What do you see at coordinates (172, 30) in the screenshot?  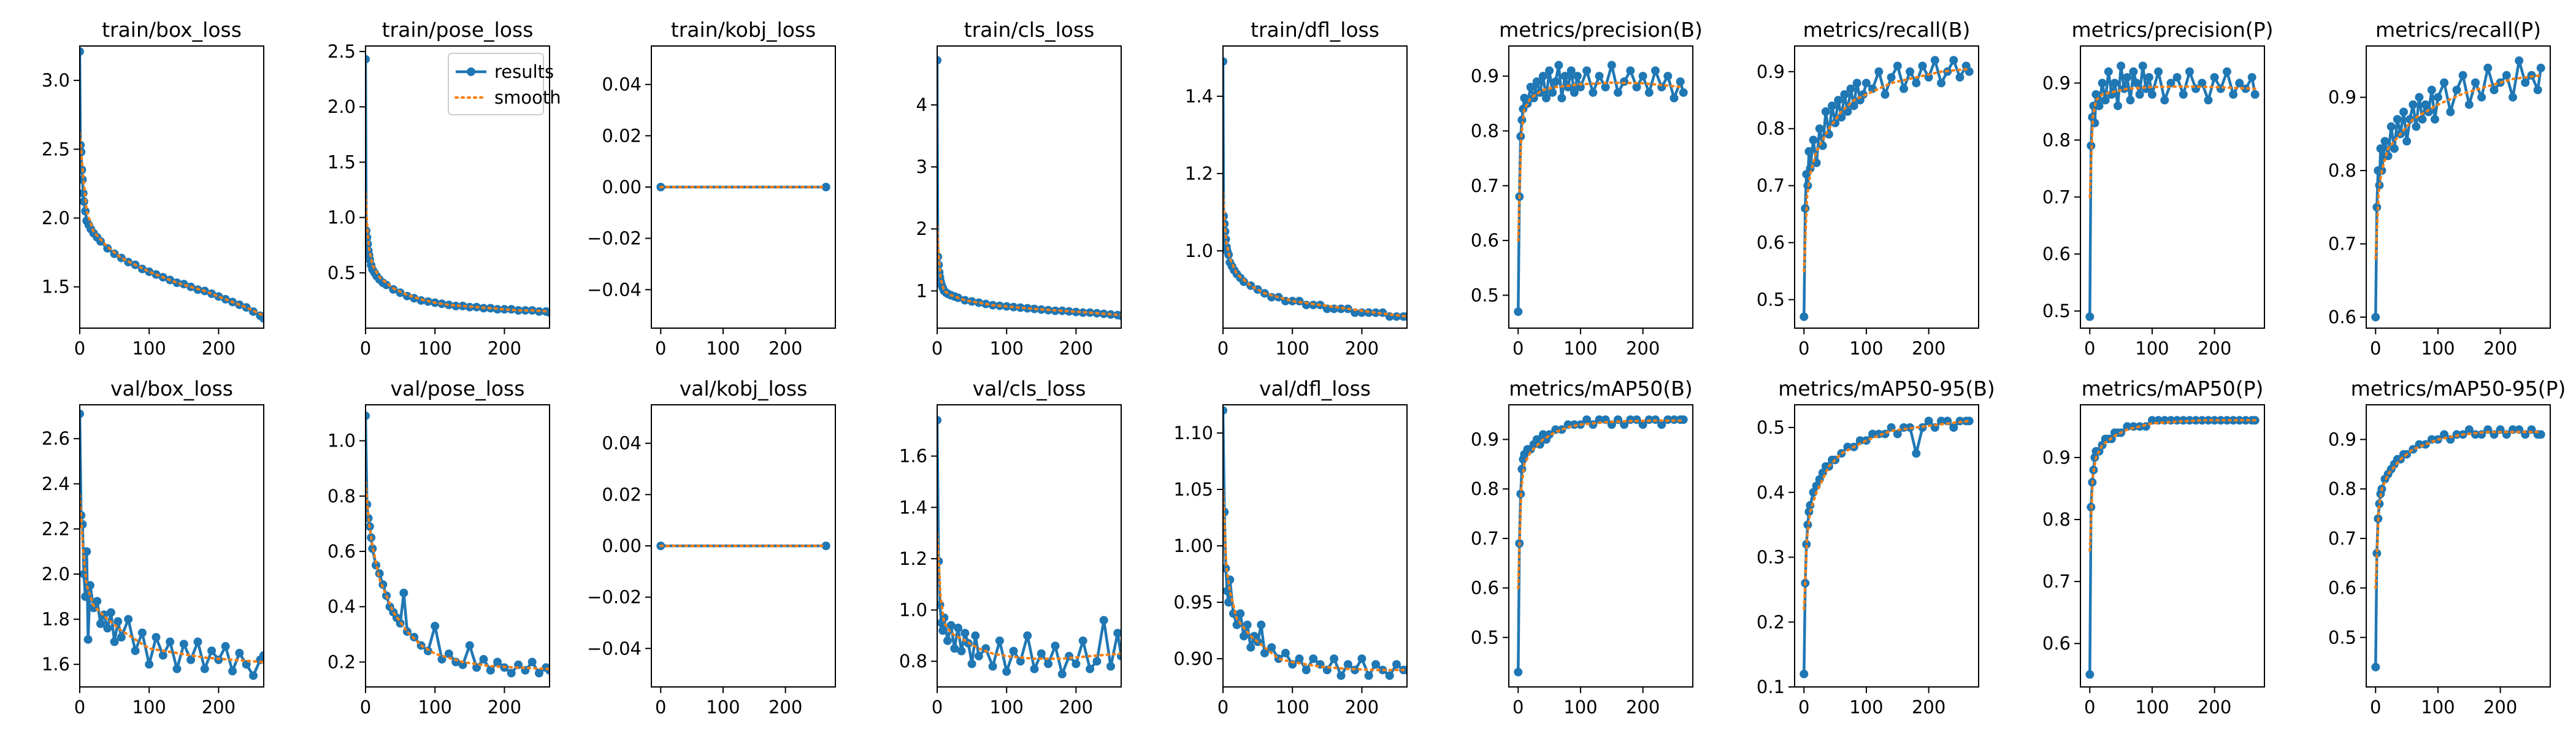 I see `subplot-title: train/box_loss` at bounding box center [172, 30].